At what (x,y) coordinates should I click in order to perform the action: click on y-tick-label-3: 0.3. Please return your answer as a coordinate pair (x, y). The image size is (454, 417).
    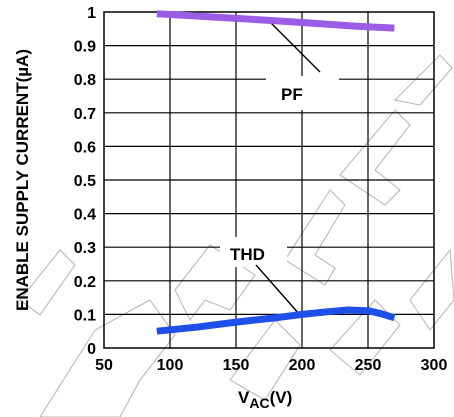
    Looking at the image, I should click on (85, 248).